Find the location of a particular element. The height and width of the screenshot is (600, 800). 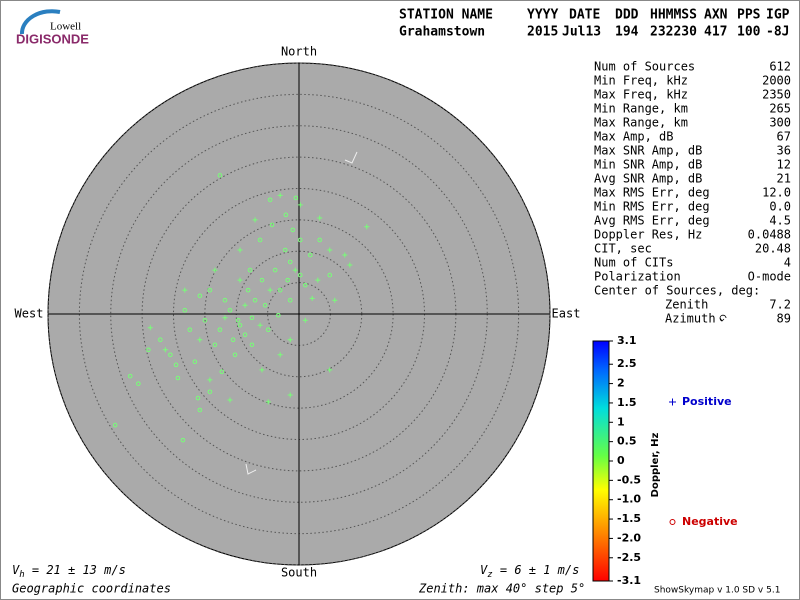

stat-label: Max SNR Amp, dB is located at coordinates (648, 151).